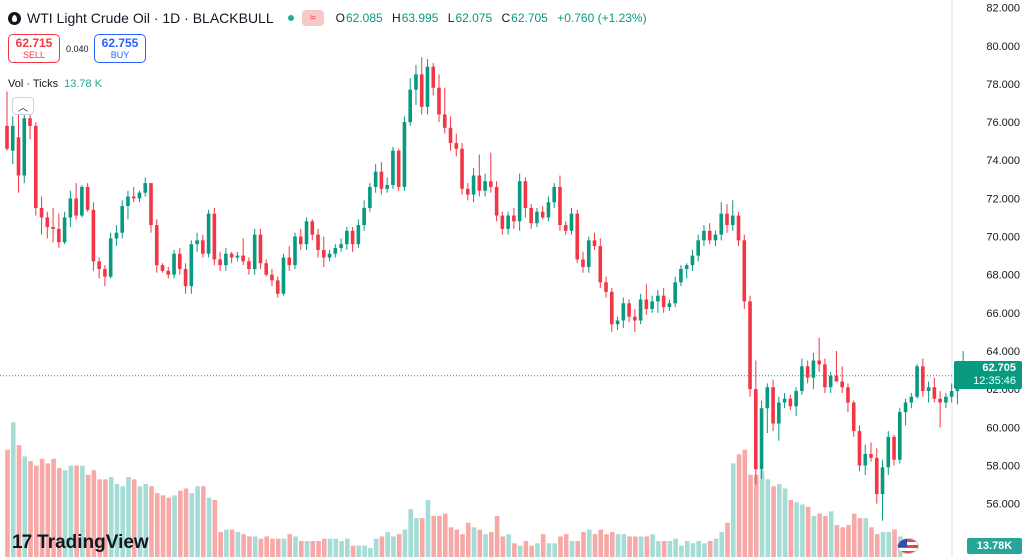 This screenshot has height=557, width=1024. What do you see at coordinates (34, 48) in the screenshot?
I see `sell-button: 62.715 SELL` at bounding box center [34, 48].